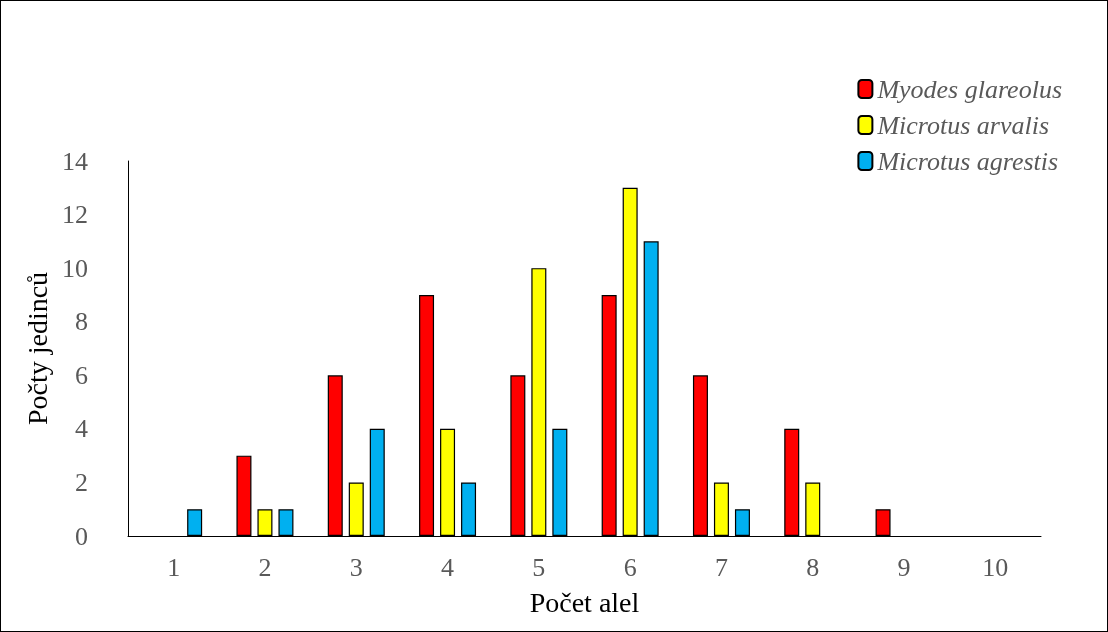 This screenshot has height=632, width=1108. Describe the element at coordinates (265, 567) in the screenshot. I see `x-tick-label: 2` at that location.